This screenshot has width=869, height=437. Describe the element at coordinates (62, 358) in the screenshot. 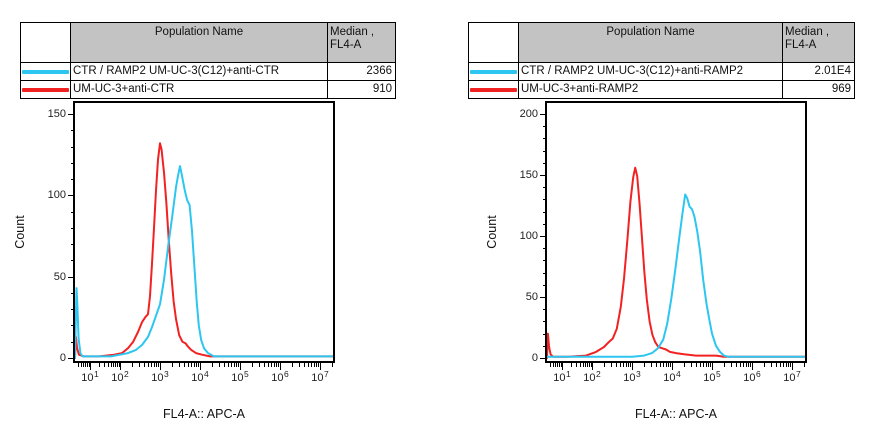

I see `y-tick-label: 0` at that location.